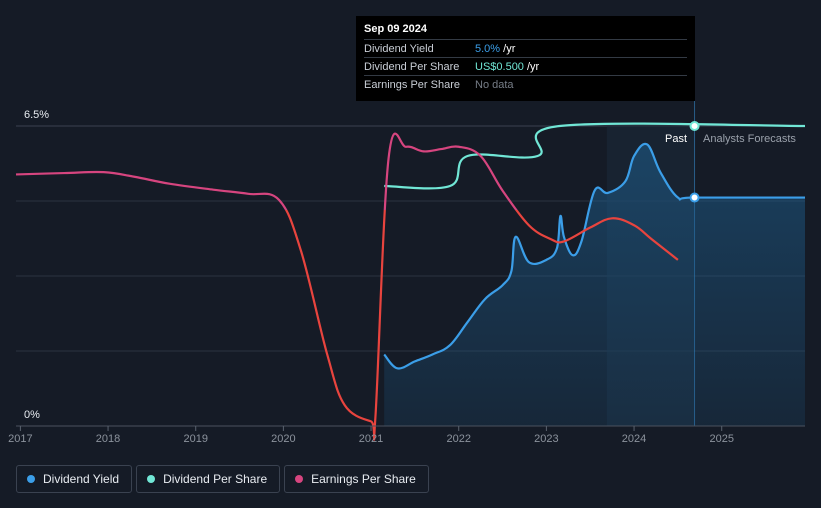 Image resolution: width=821 pixels, height=508 pixels. I want to click on legend-label: Dividend Per Share, so click(215, 479).